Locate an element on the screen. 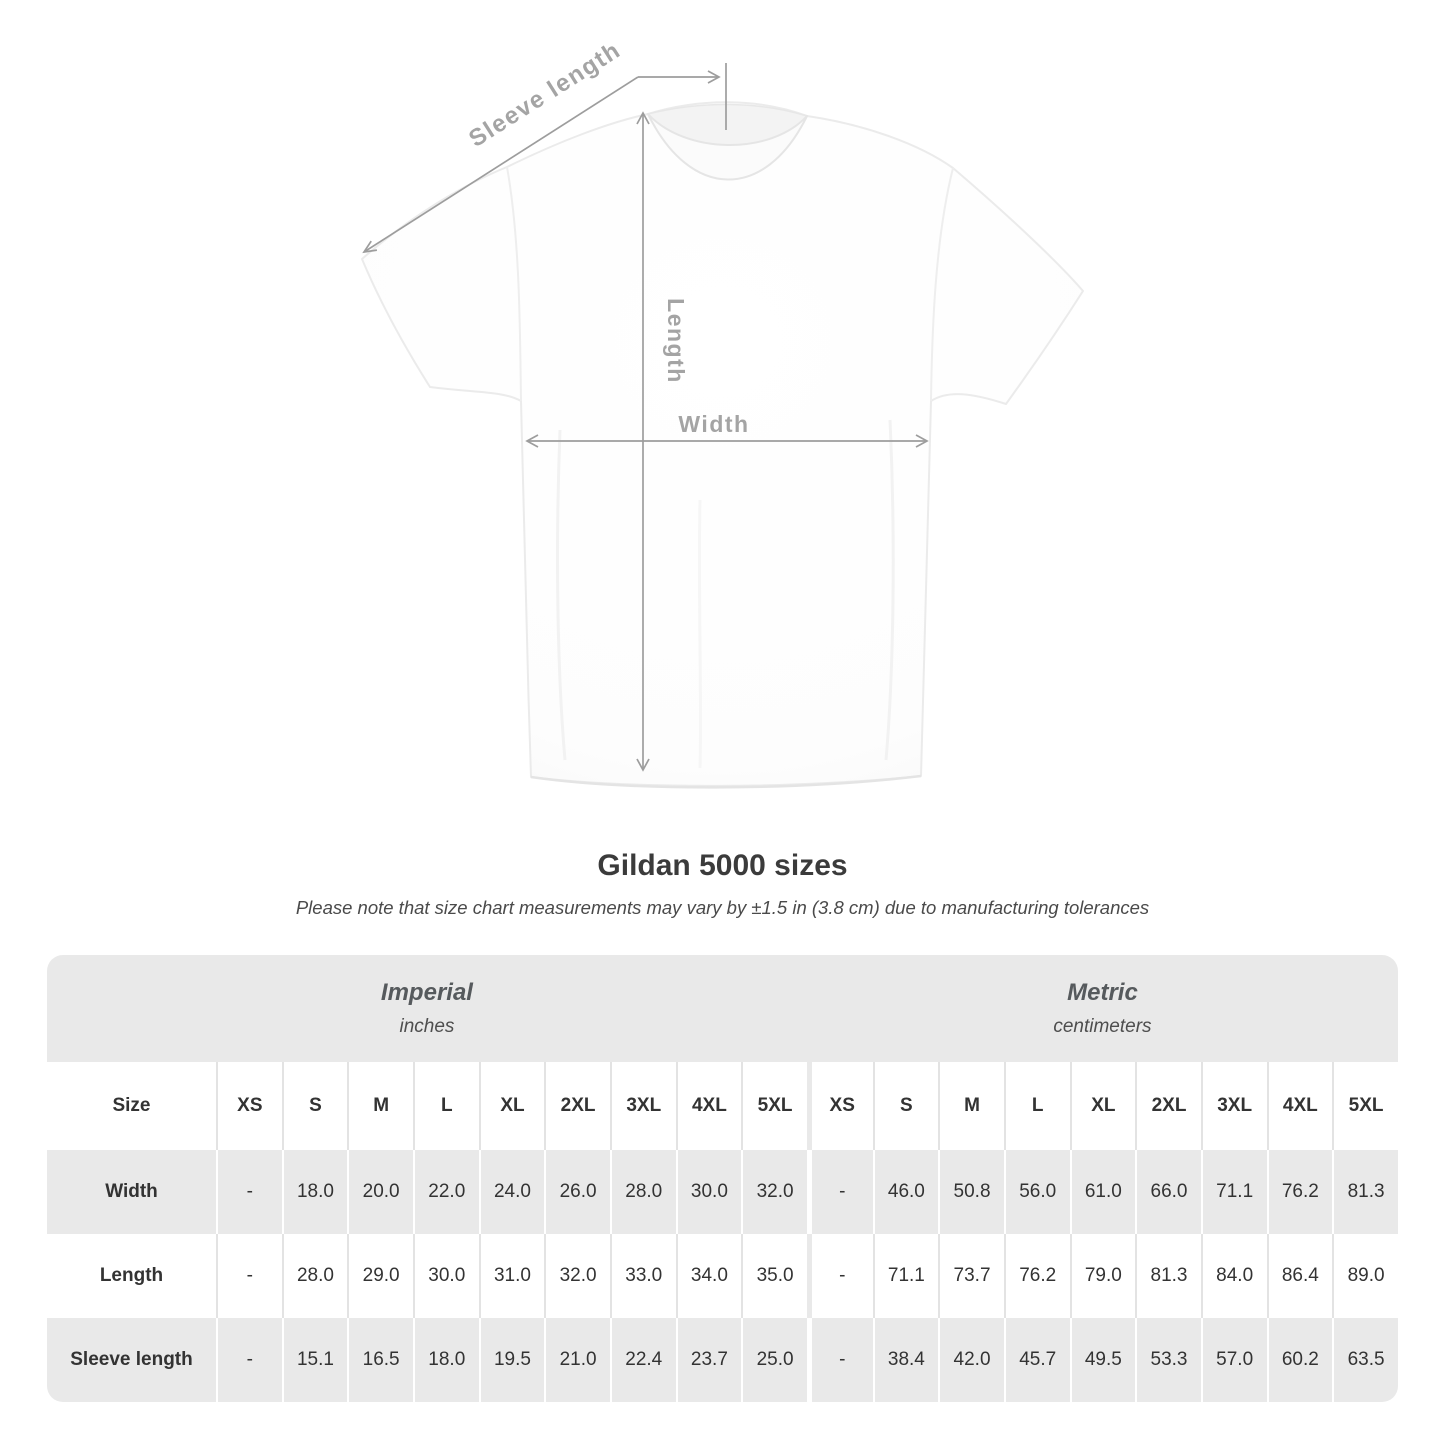  measurement-value: 89.0 is located at coordinates (1365, 1276).